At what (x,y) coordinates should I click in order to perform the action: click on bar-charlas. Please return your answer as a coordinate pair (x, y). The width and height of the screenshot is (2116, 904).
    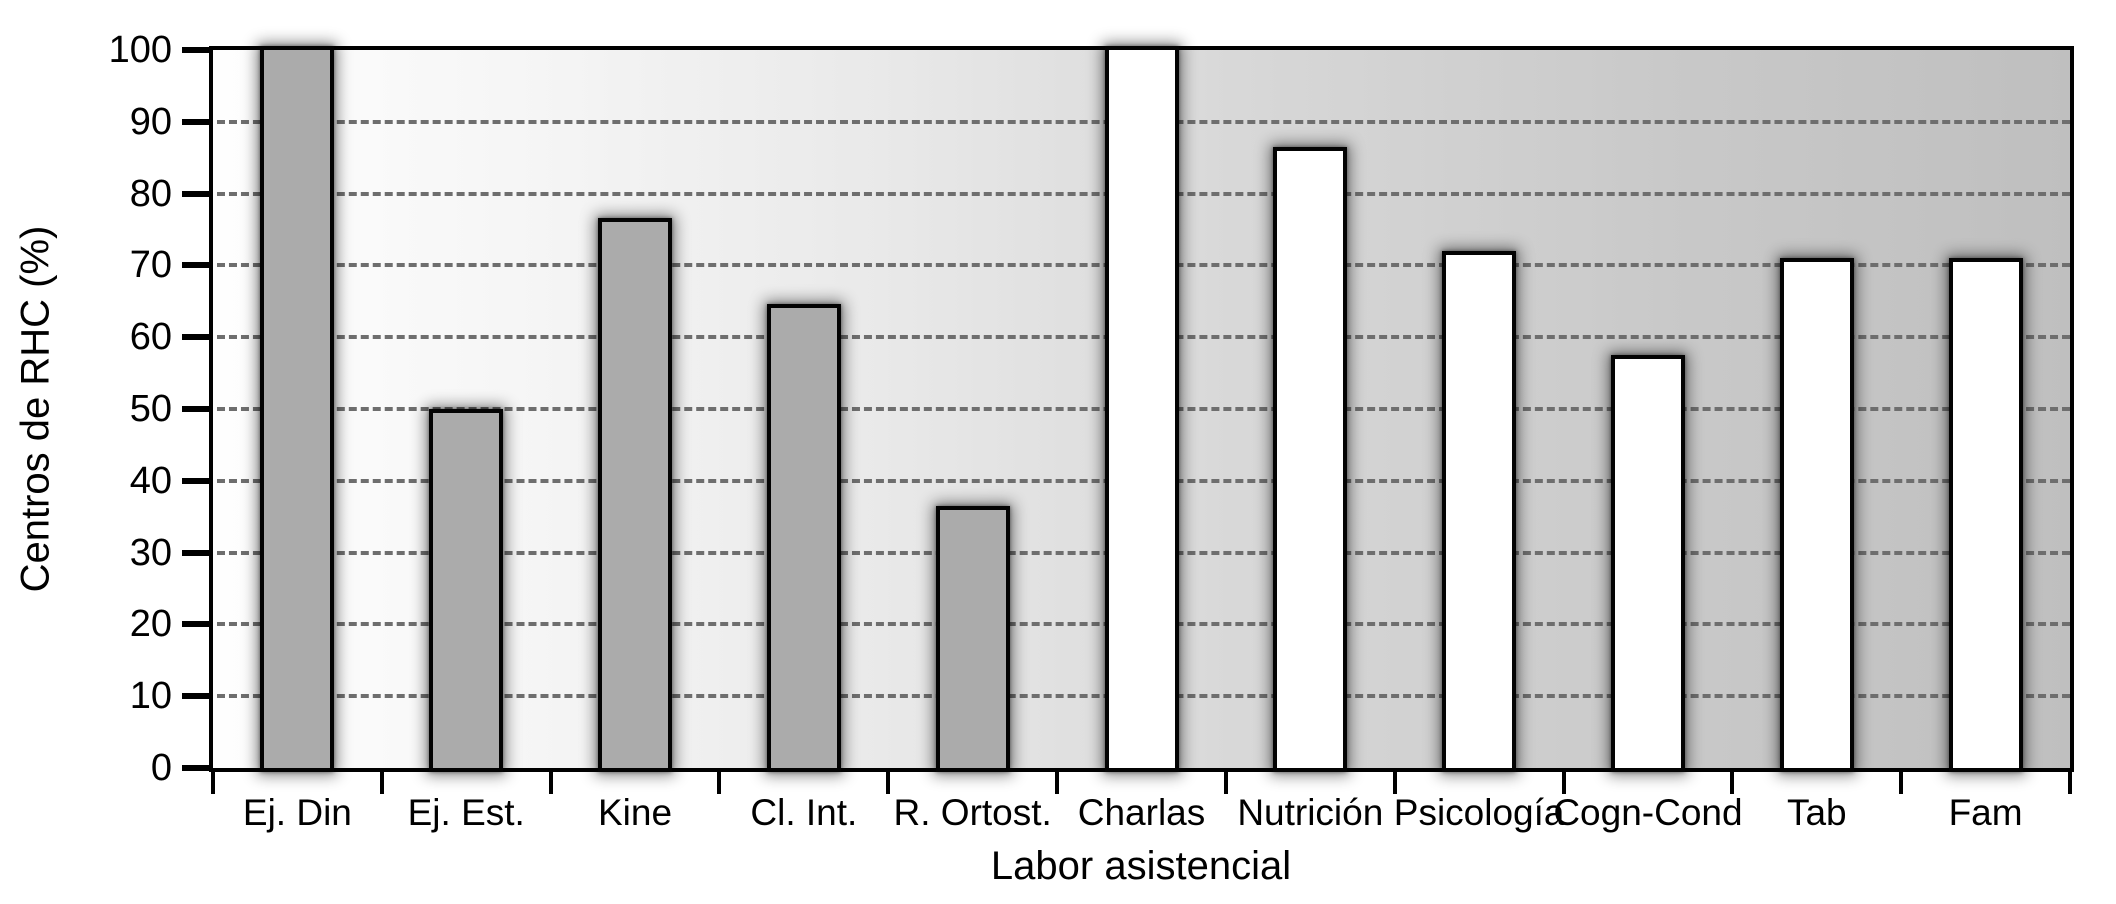
    Looking at the image, I should click on (1141, 409).